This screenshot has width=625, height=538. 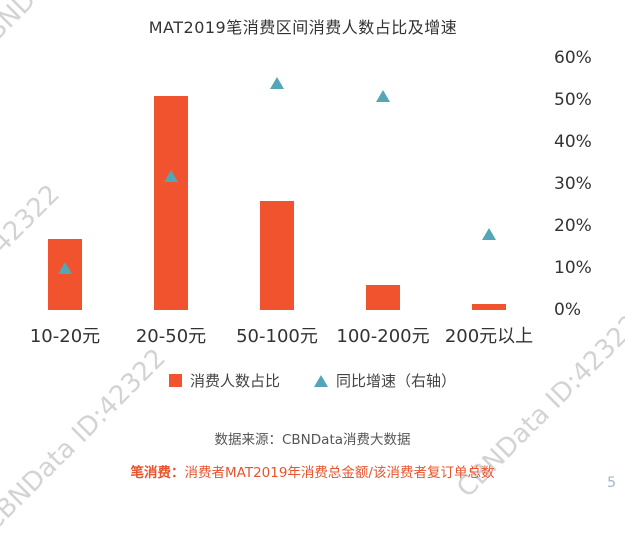 I want to click on axis-tick: 20%, so click(x=573, y=226).